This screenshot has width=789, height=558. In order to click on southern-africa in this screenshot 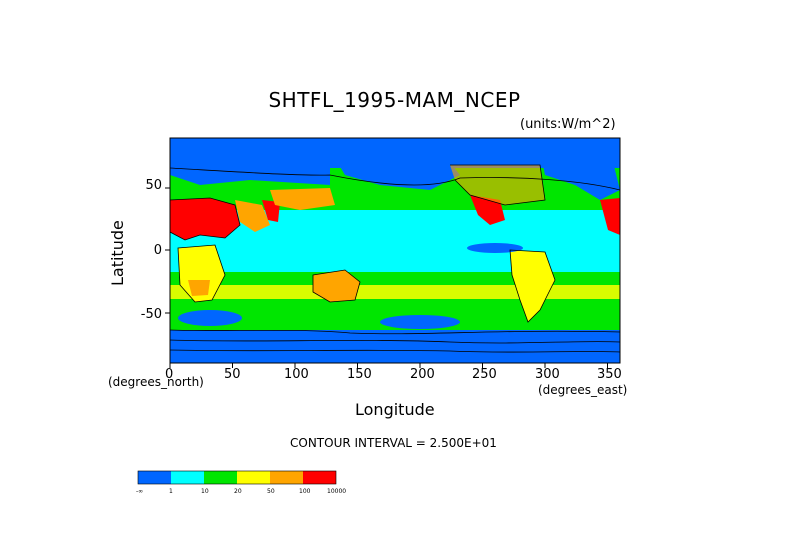, I will do `click(201, 273)`.